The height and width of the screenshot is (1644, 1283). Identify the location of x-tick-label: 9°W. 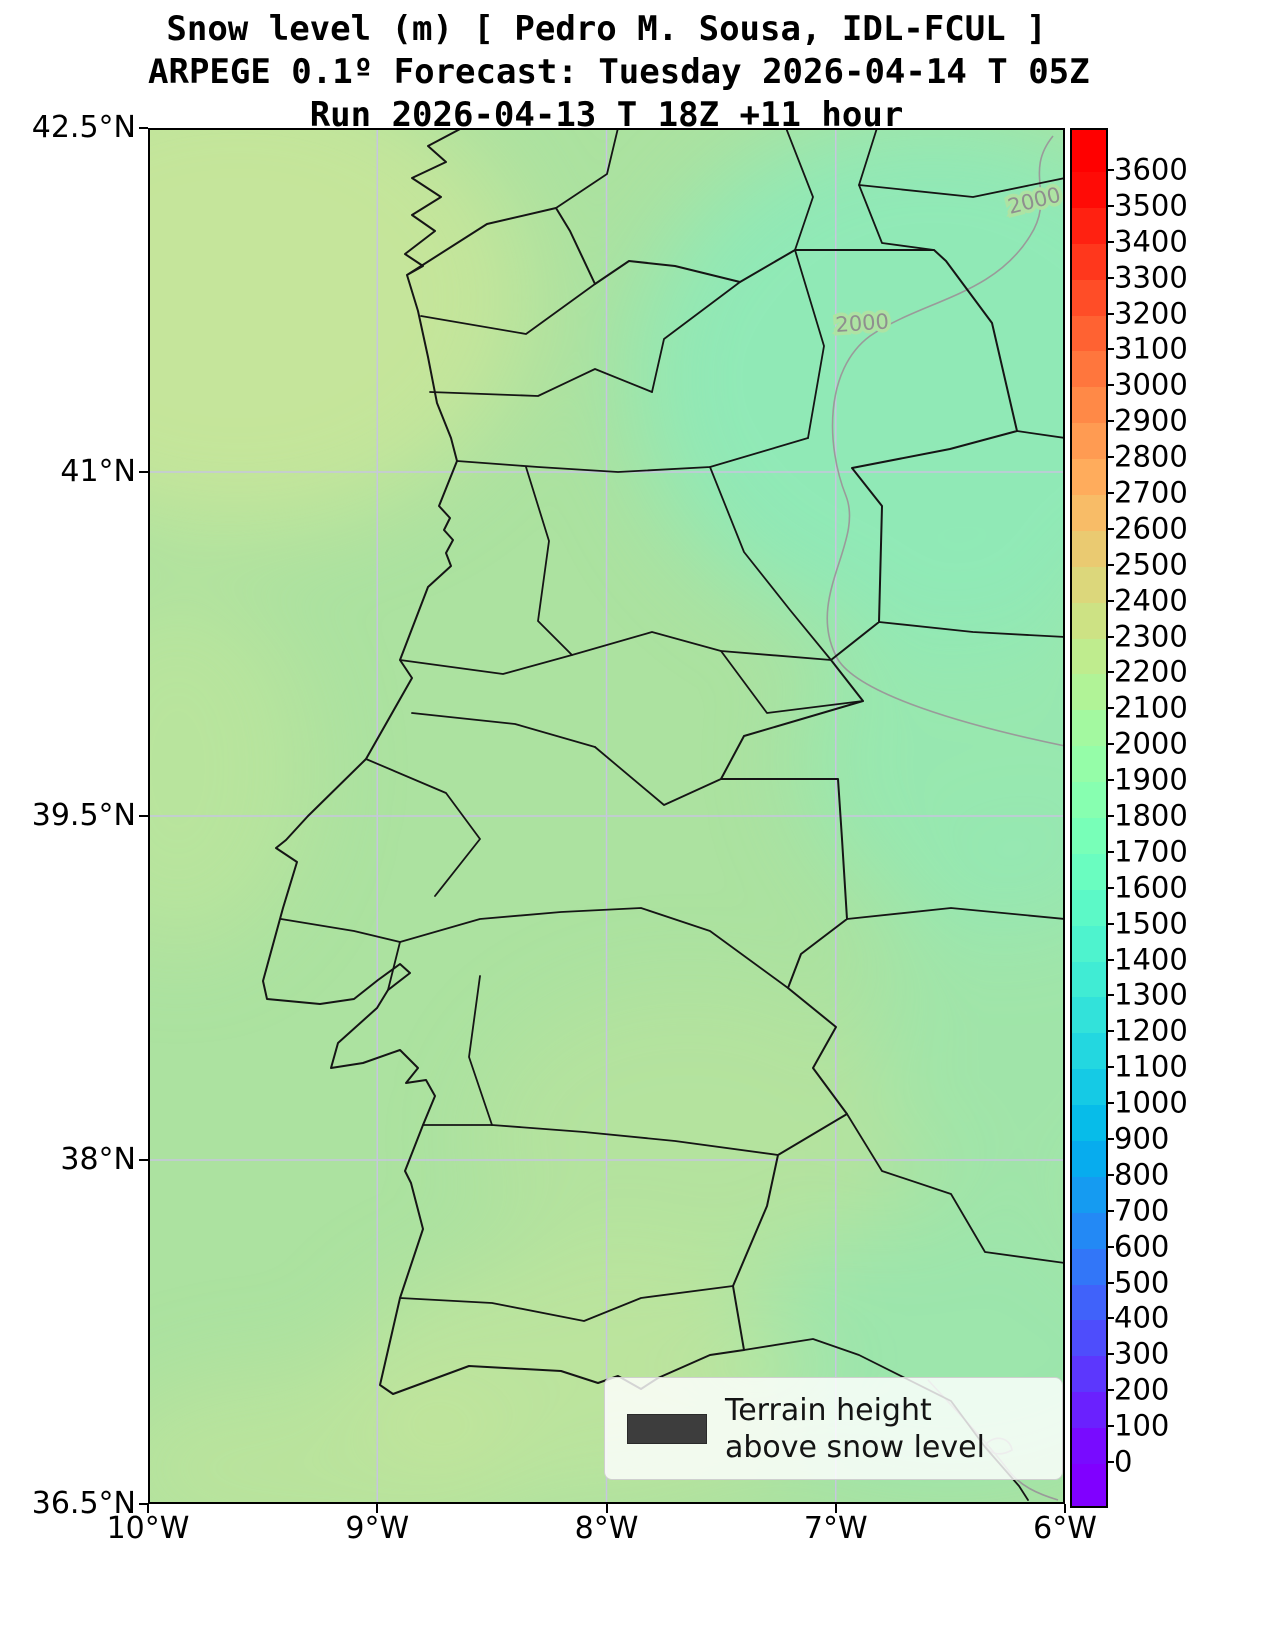
(377, 1528).